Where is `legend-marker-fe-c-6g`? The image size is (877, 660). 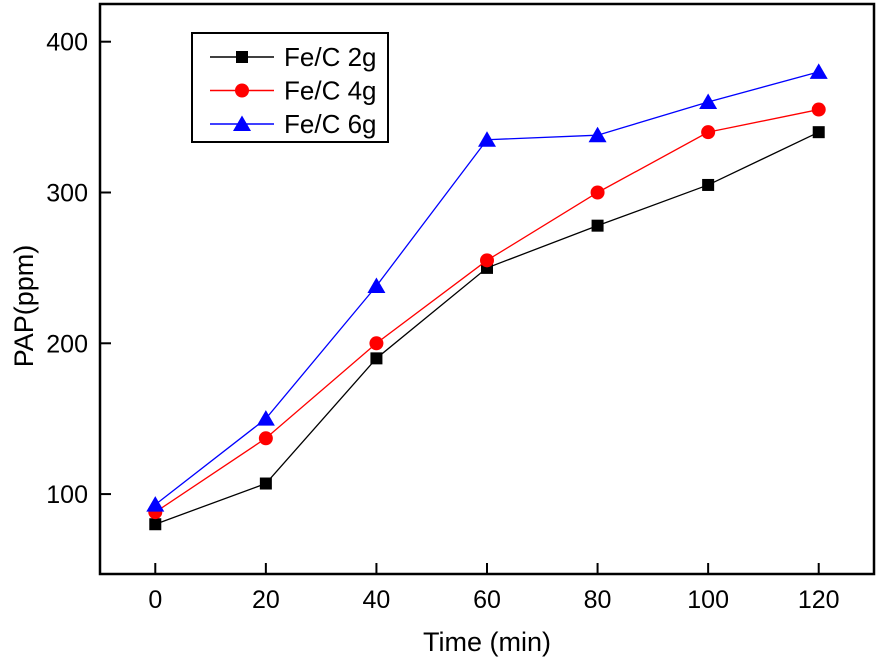 legend-marker-fe-c-6g is located at coordinates (242, 123).